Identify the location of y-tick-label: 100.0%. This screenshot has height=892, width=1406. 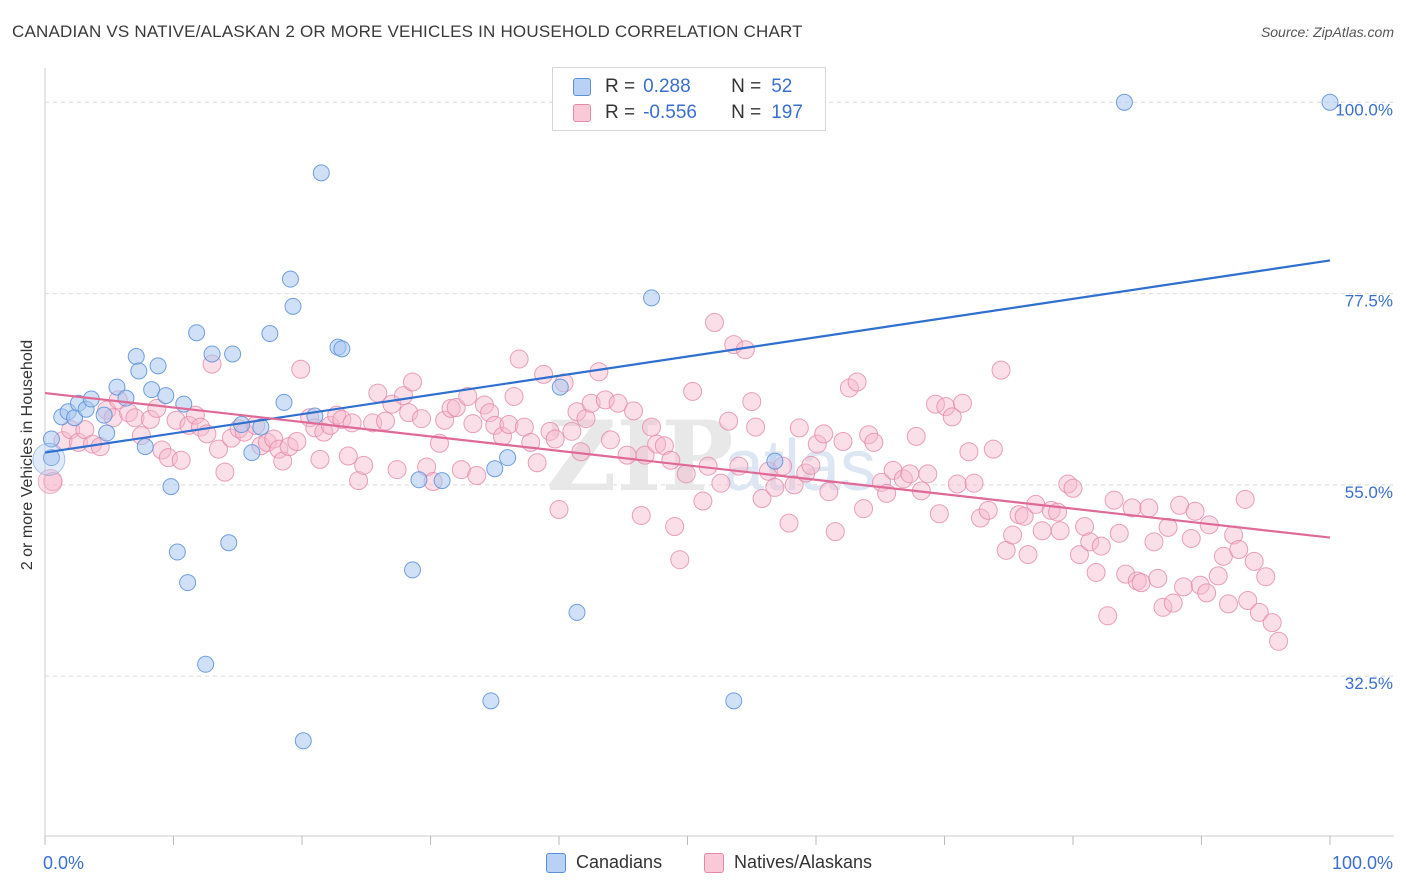
(1364, 109).